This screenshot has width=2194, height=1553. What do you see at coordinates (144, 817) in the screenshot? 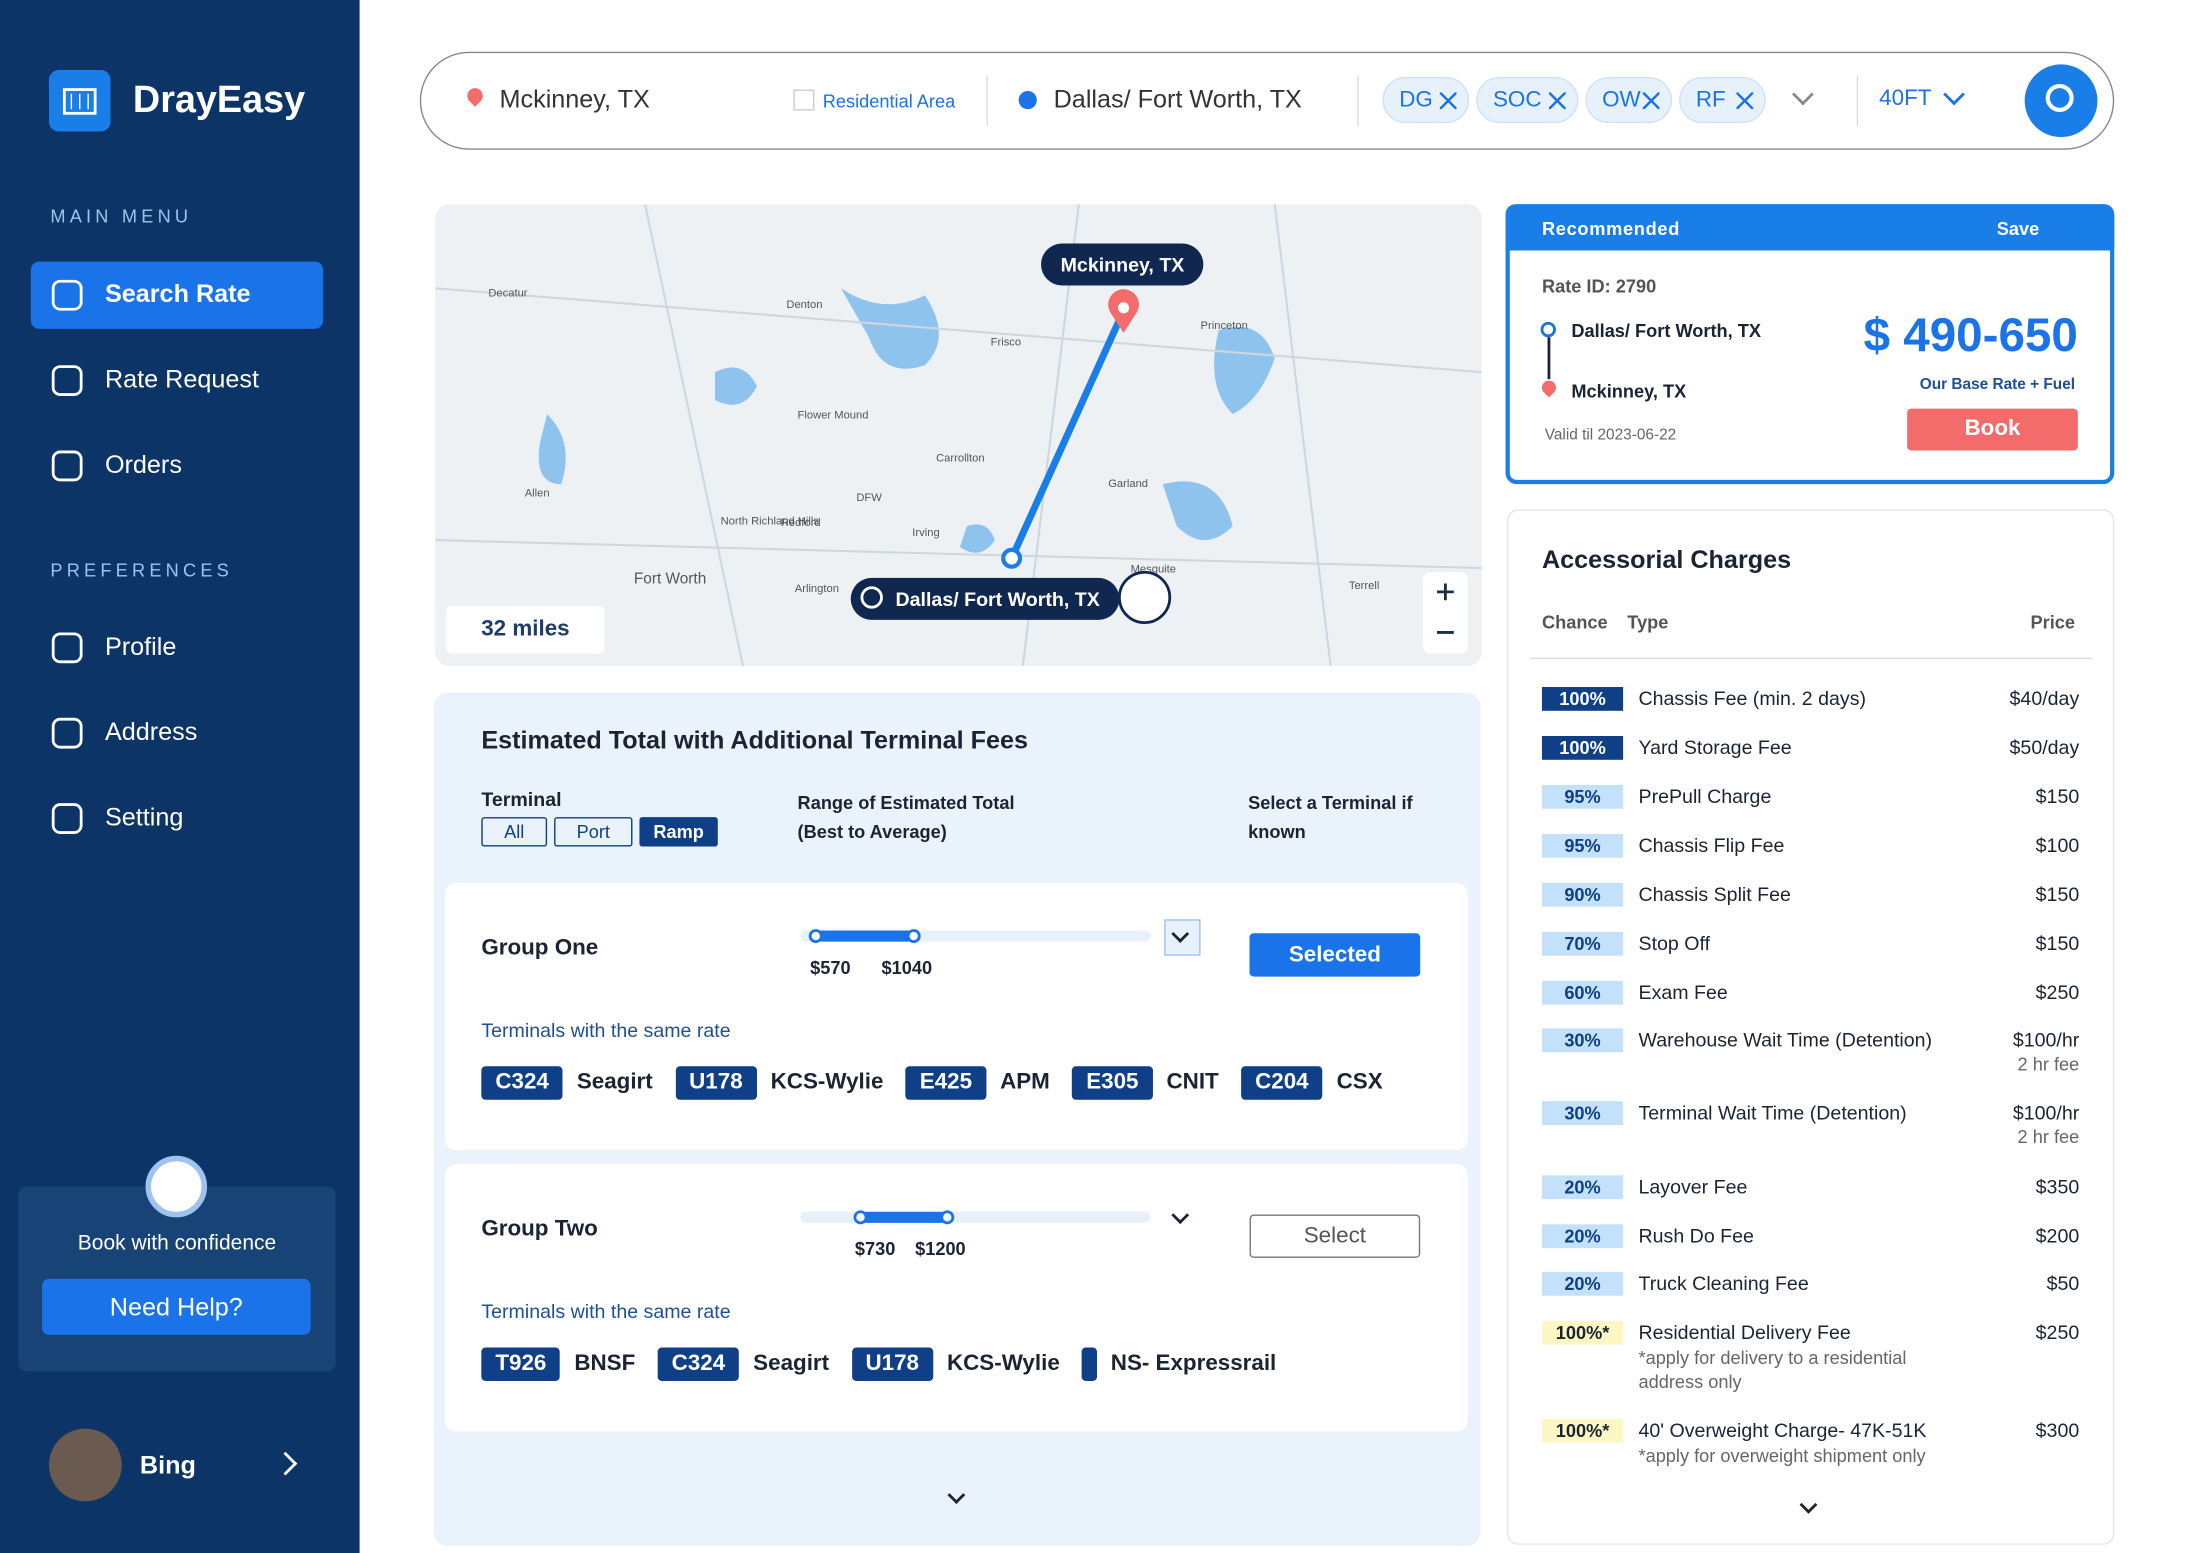
I see `menu-item: Setting` at bounding box center [144, 817].